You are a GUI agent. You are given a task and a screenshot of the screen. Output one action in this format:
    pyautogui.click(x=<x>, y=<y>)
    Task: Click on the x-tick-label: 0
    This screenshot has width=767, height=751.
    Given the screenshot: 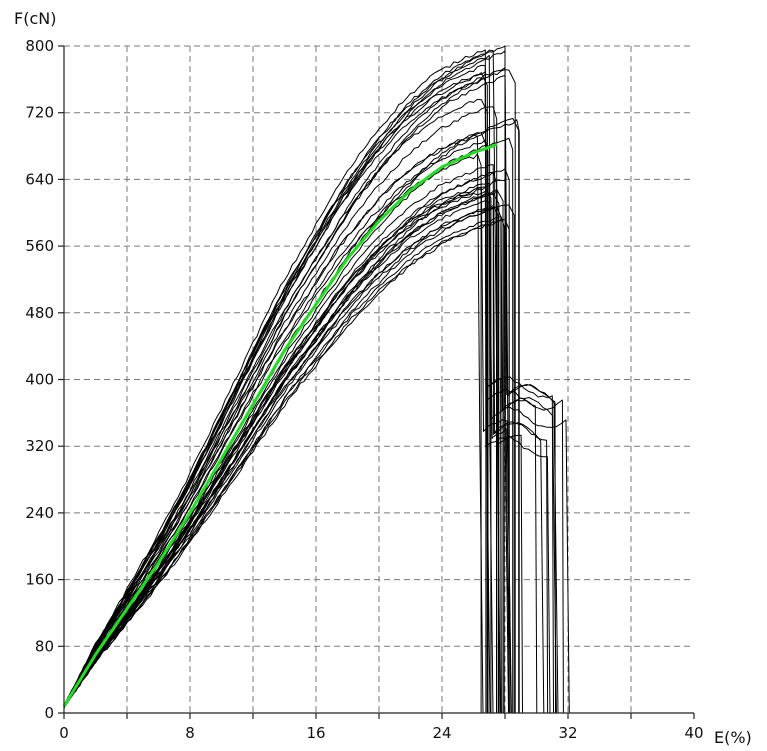 What is the action you would take?
    pyautogui.click(x=64, y=733)
    